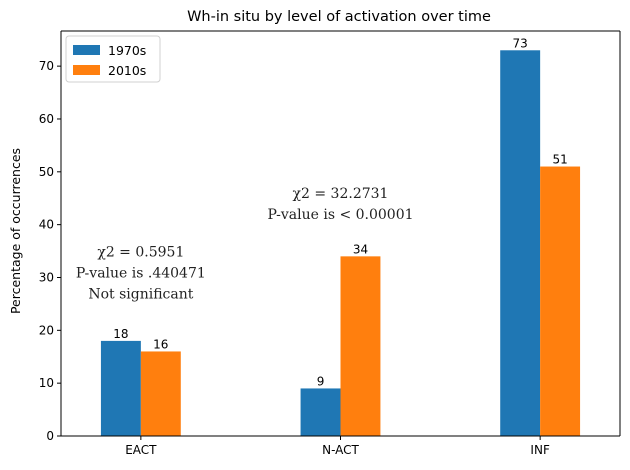 This screenshot has height=470, width=630. What do you see at coordinates (559, 160) in the screenshot?
I see `bar-value-label: 51` at bounding box center [559, 160].